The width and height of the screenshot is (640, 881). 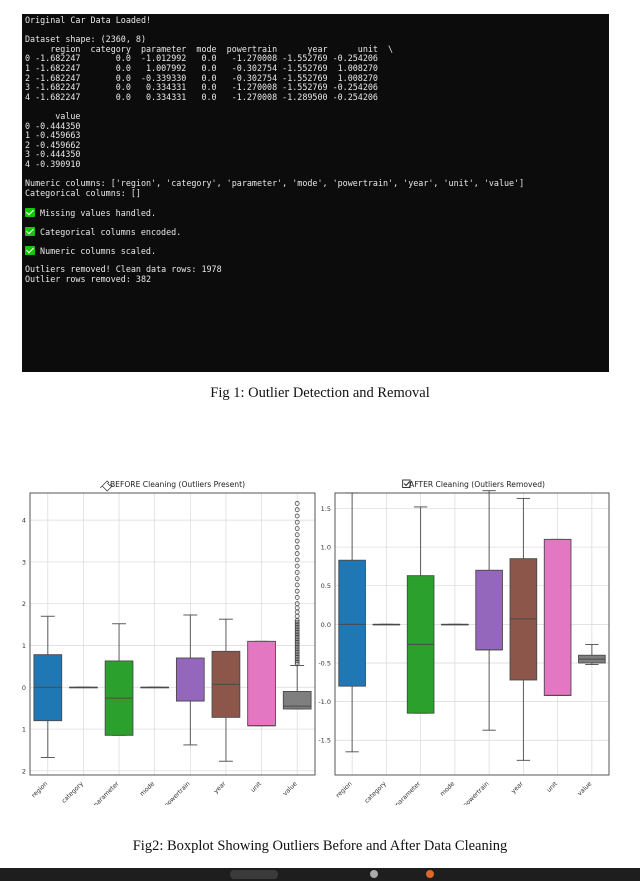 I want to click on chart-title: BEFORE Cleaning (Outliers Present), so click(x=177, y=484).